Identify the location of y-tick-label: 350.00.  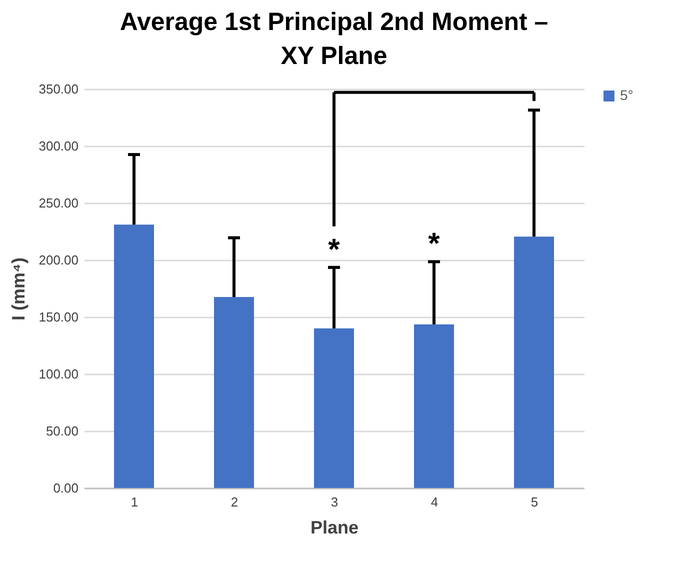
(58, 89).